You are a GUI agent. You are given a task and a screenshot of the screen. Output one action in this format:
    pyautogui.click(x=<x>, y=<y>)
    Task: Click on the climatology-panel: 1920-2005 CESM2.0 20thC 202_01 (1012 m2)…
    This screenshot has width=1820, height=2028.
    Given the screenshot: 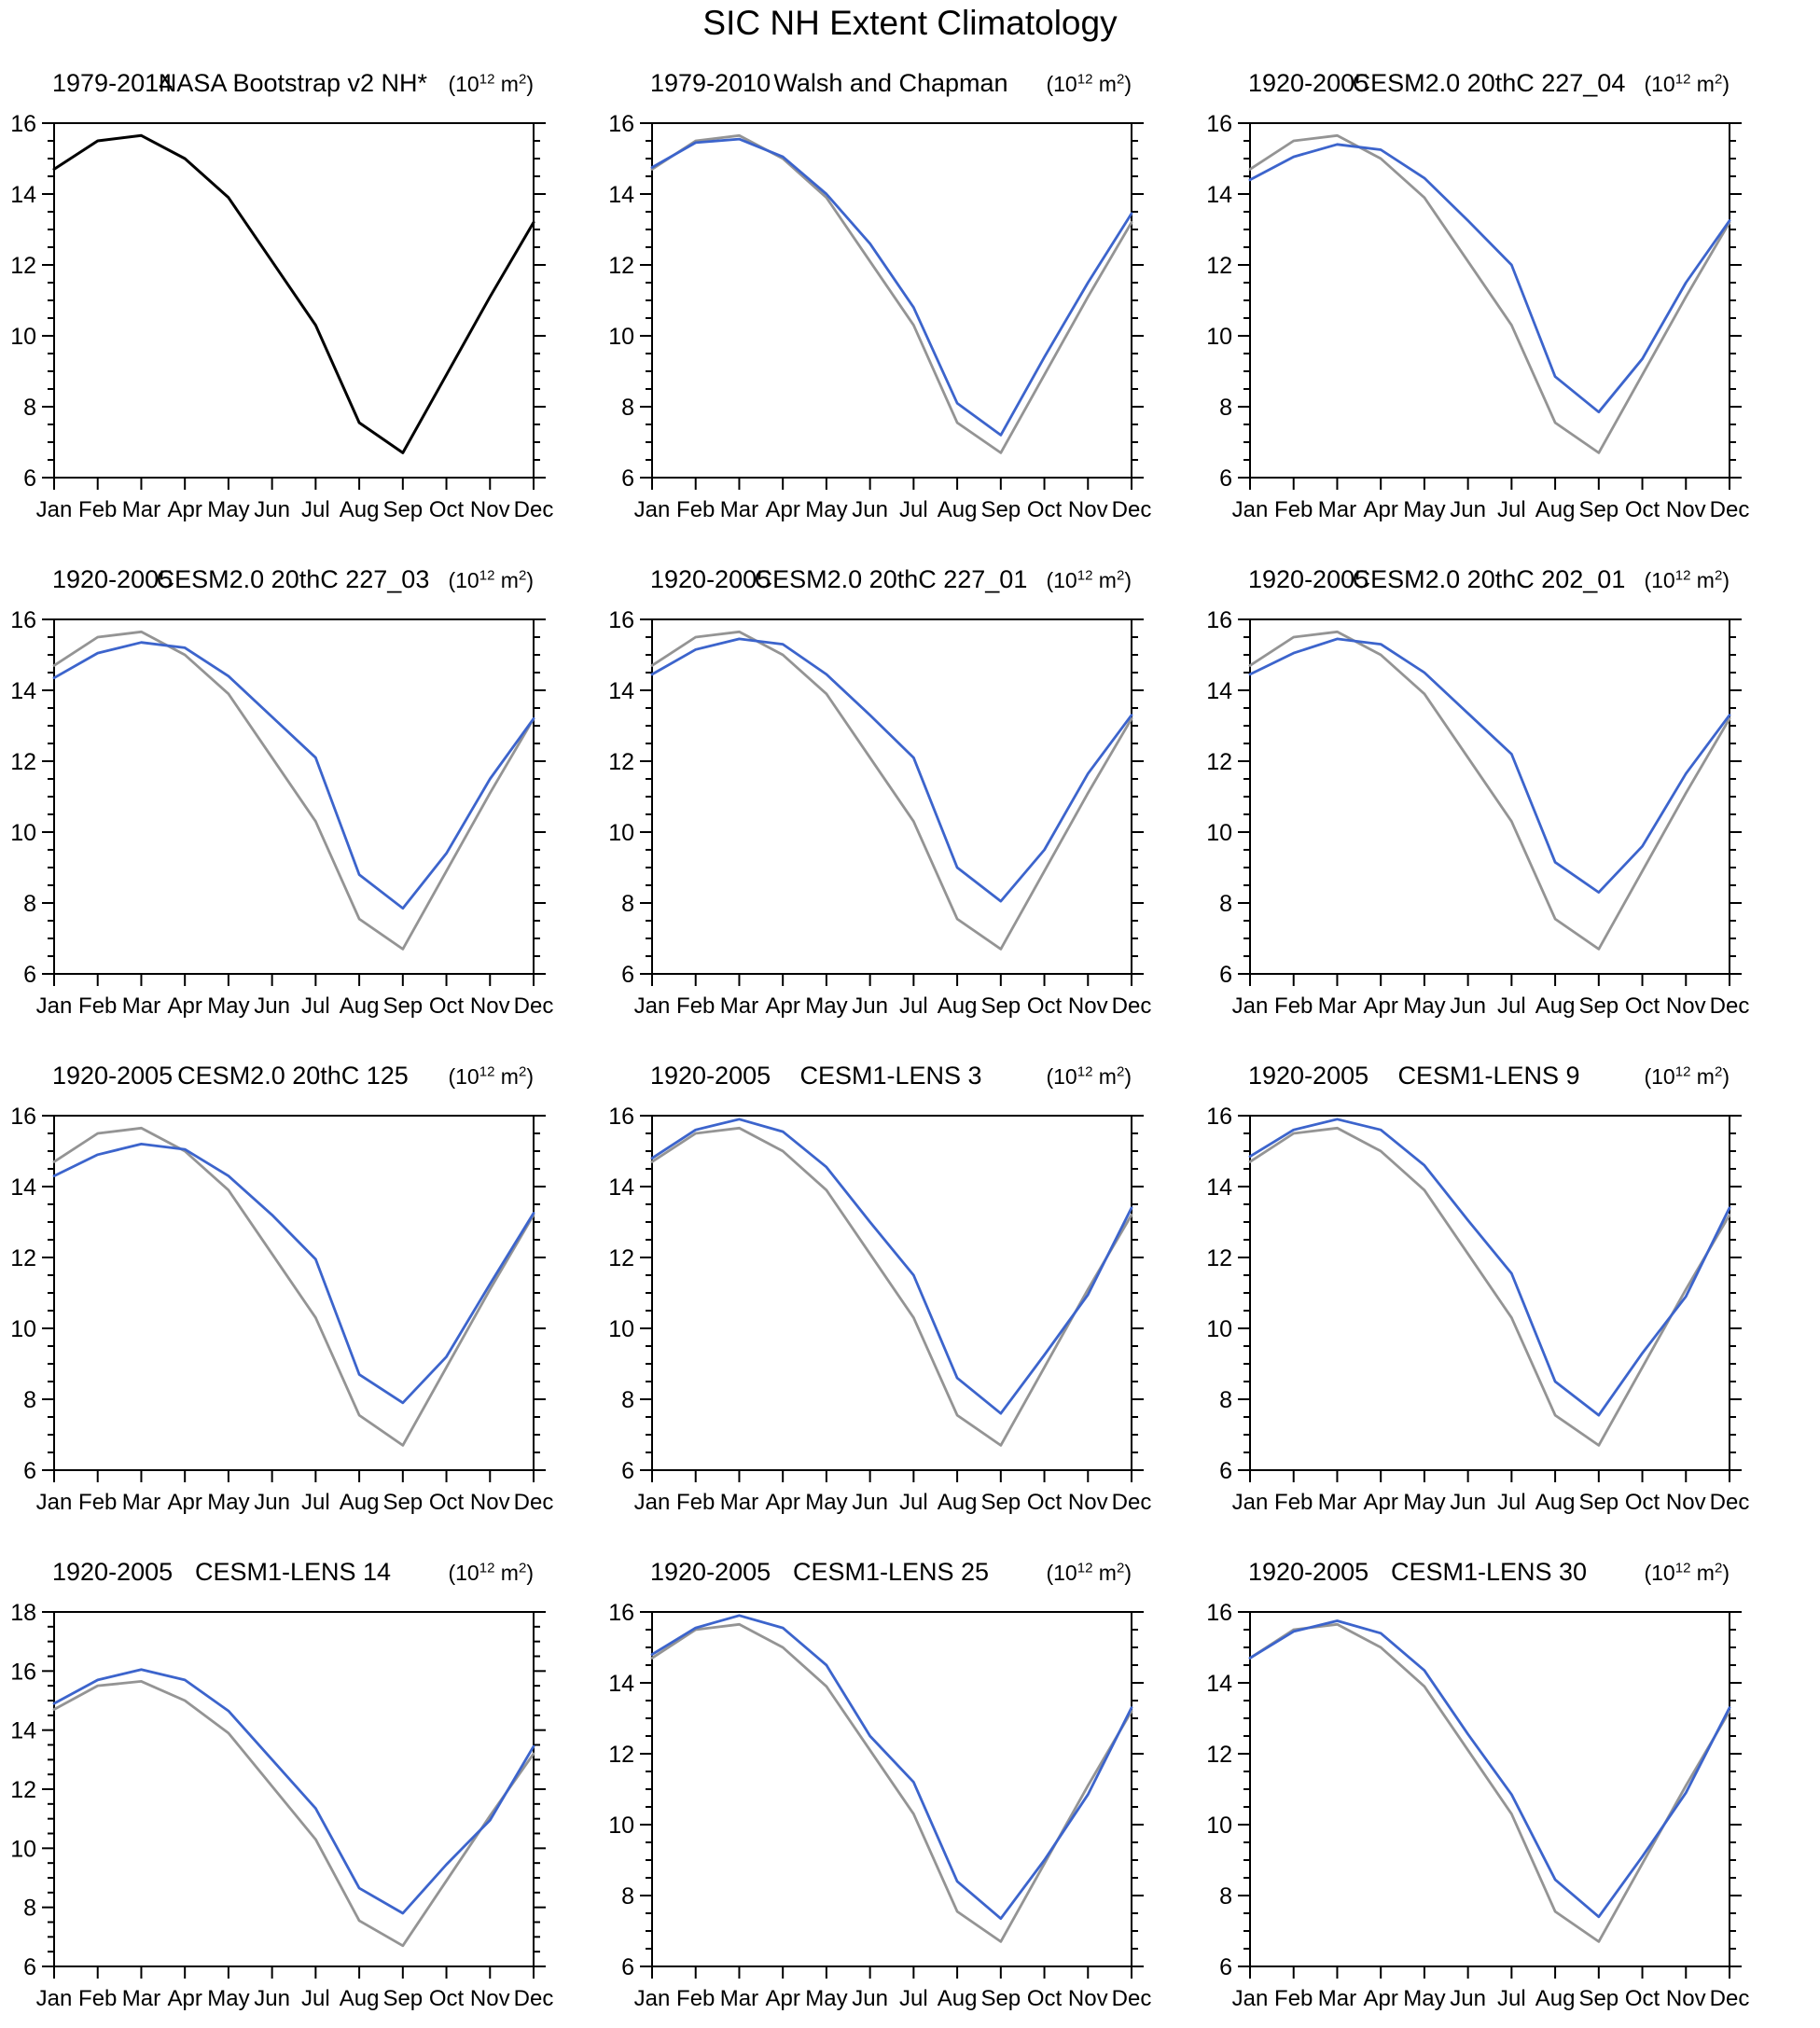 What is the action you would take?
    pyautogui.click(x=1503, y=793)
    